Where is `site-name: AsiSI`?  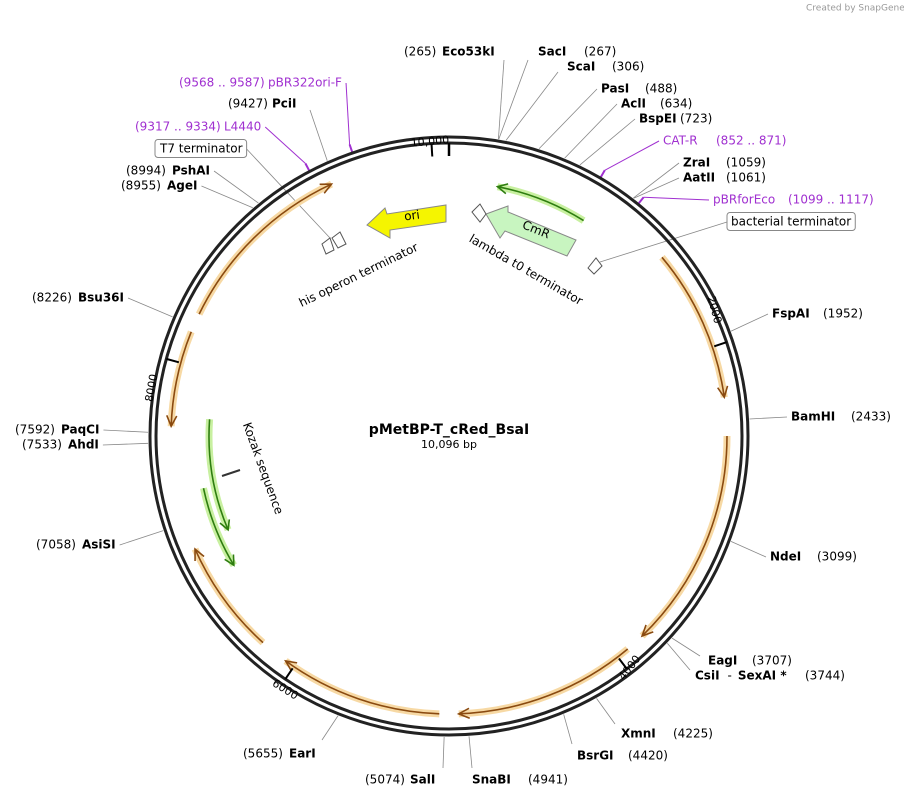
site-name: AsiSI is located at coordinates (99, 545).